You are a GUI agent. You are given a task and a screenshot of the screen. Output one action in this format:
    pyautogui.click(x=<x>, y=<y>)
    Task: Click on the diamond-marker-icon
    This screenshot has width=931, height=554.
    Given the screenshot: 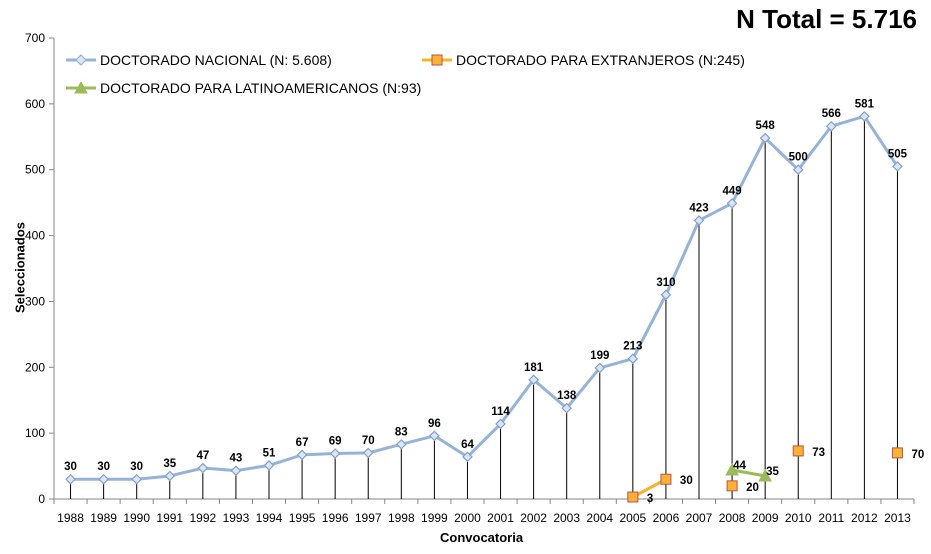 What is the action you would take?
    pyautogui.click(x=81, y=60)
    